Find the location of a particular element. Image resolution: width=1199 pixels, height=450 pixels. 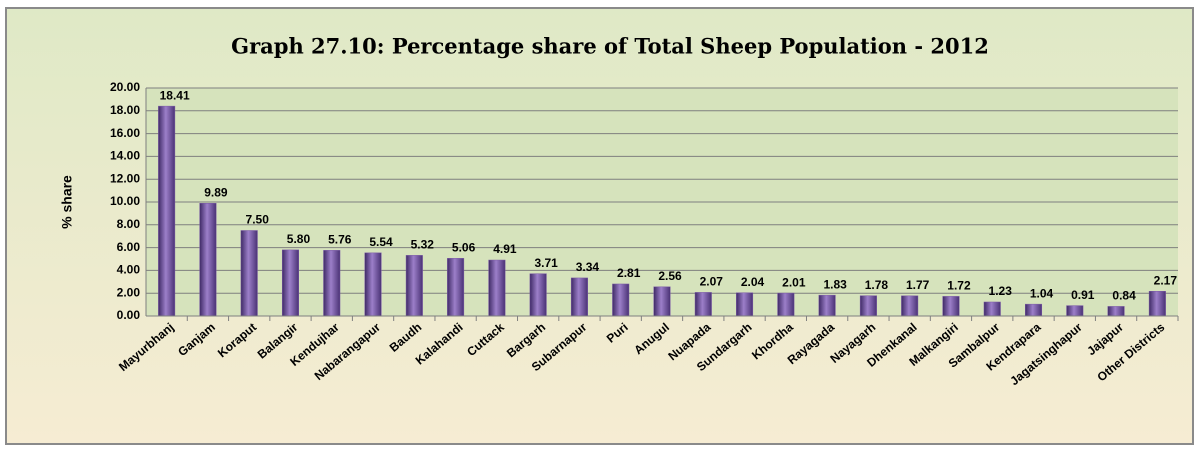

data-label: 0.91 is located at coordinates (1083, 295).